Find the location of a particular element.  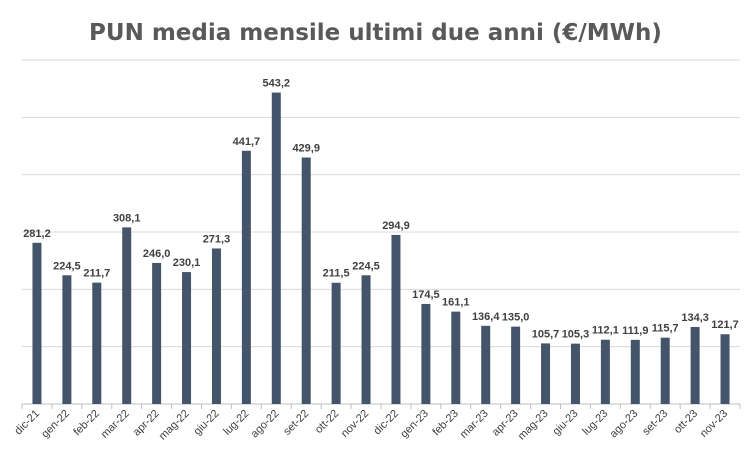

x-tick-label: dic-21 is located at coordinates (27, 423).